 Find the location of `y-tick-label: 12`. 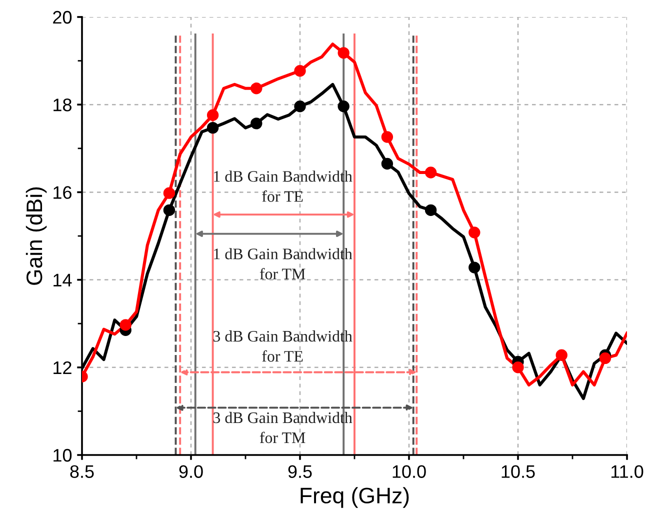

y-tick-label: 12 is located at coordinates (63, 367).